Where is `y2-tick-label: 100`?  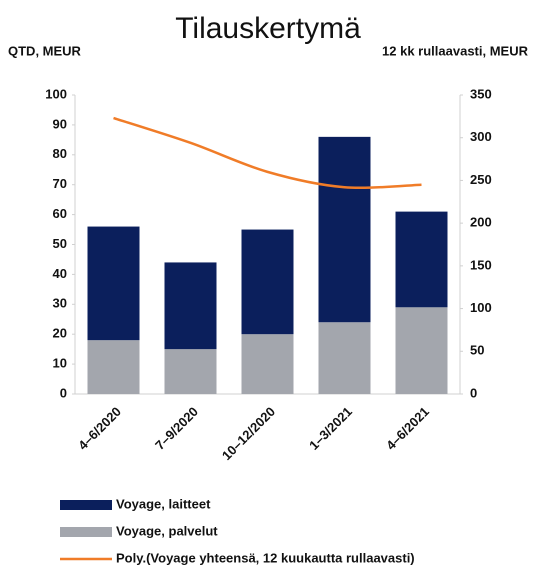
y2-tick-label: 100 is located at coordinates (481, 307).